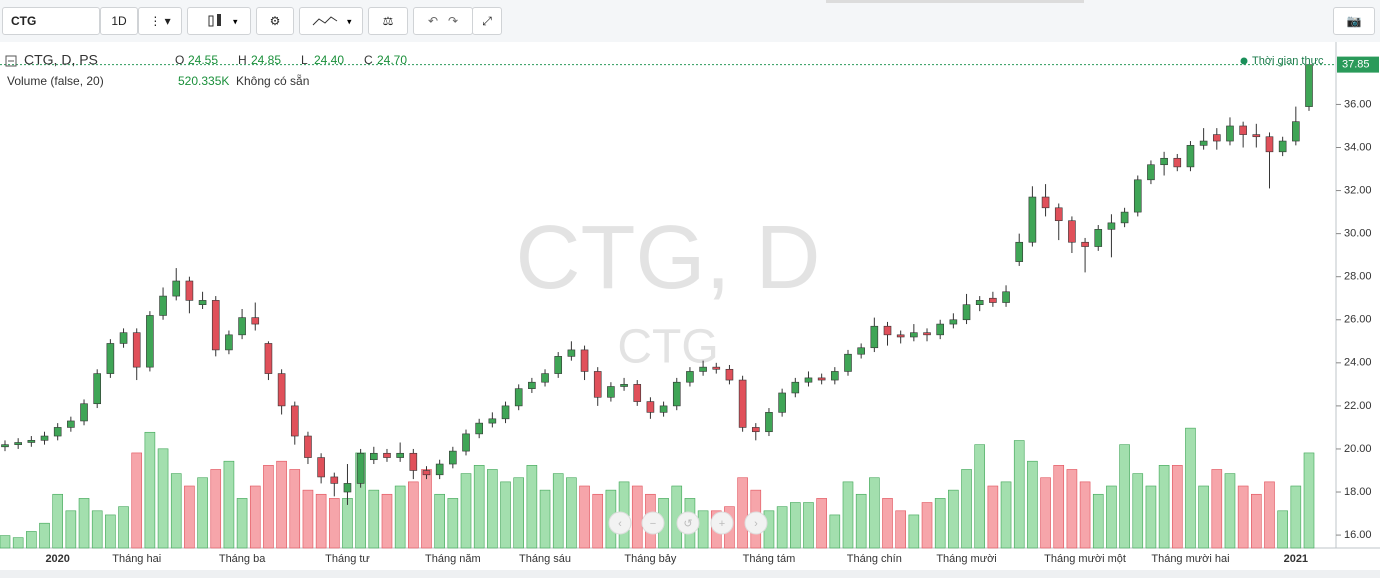 This screenshot has width=1380, height=578. I want to click on status-dot, so click(1244, 61).